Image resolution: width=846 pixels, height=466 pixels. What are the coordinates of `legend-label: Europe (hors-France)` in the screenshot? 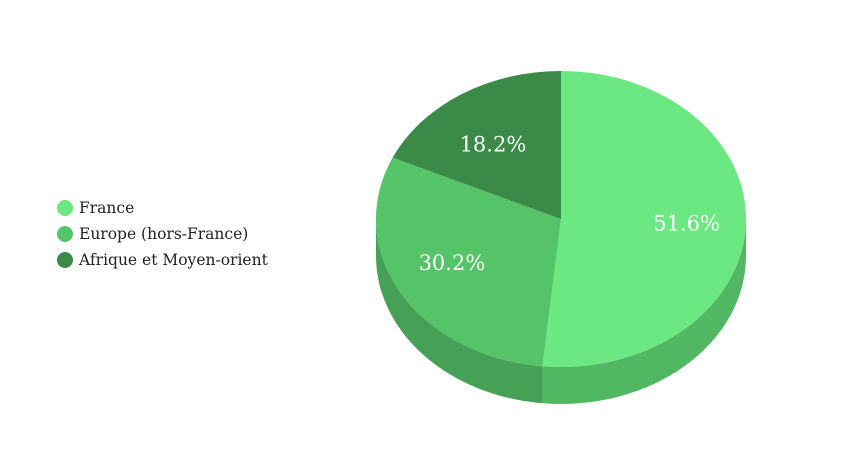 It's located at (164, 234).